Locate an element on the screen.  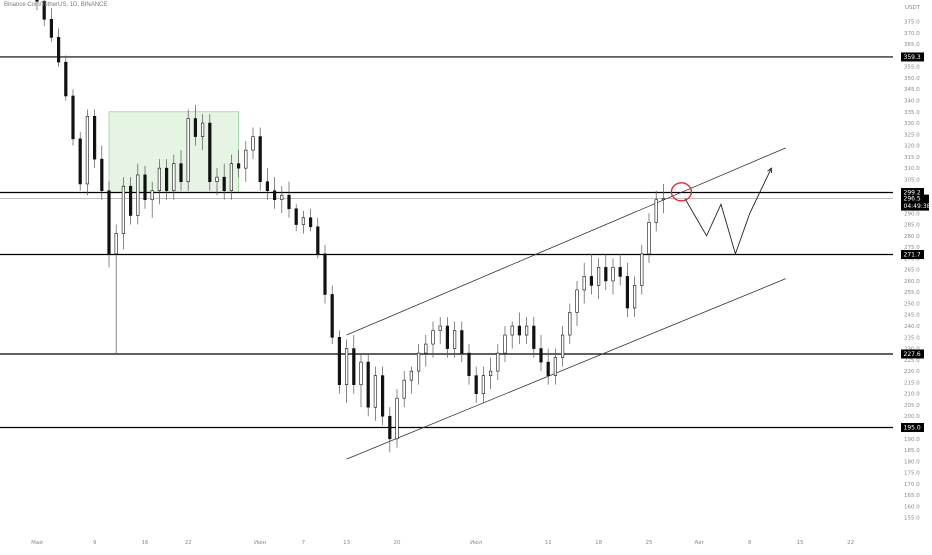
y-tick-label: 275.0 is located at coordinates (912, 248).